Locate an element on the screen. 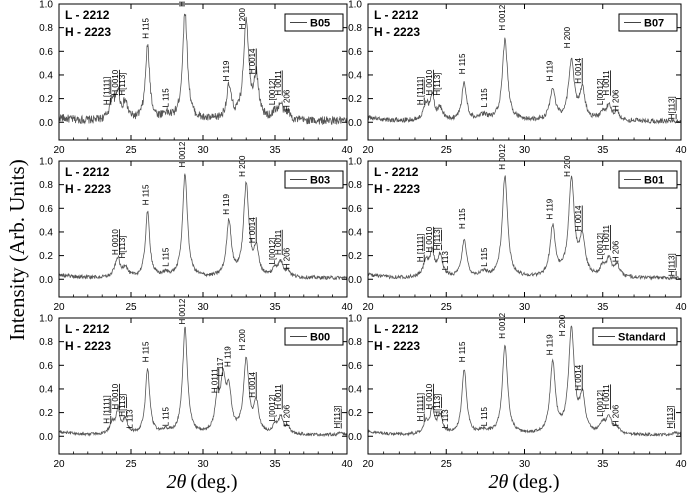 The width and height of the screenshot is (691, 495). peak-label: H 0014 is located at coordinates (252, 230).